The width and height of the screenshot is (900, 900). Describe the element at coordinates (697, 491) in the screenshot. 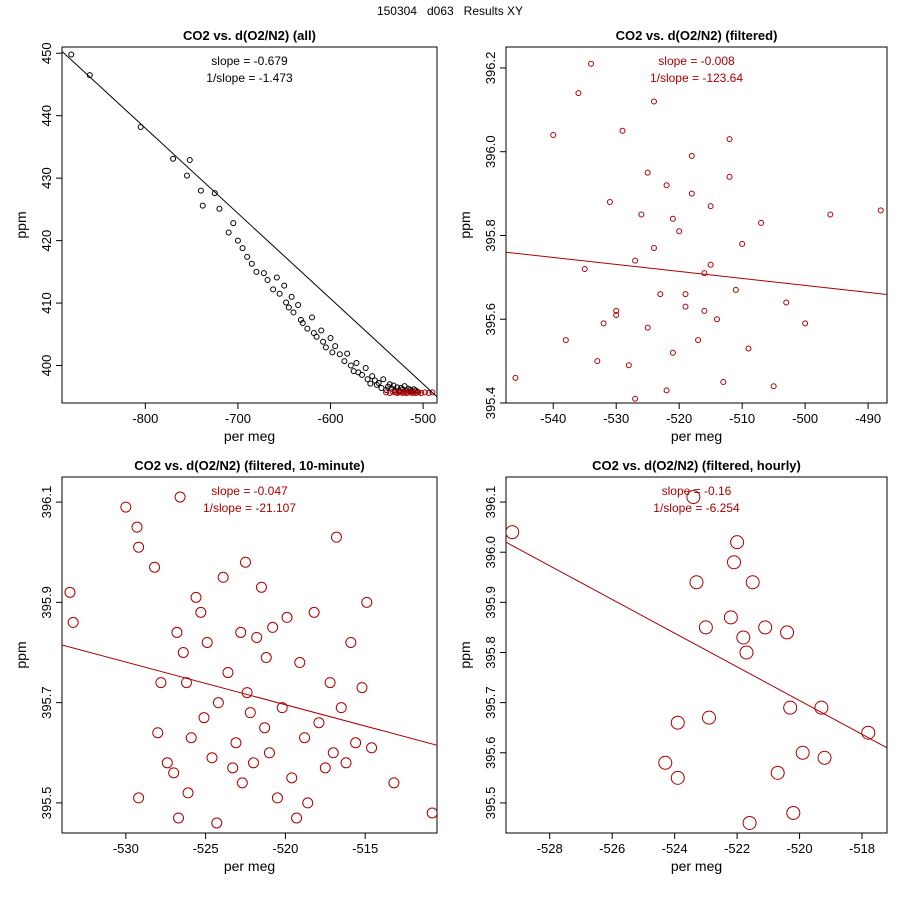

I see `slope-annotation: slope = -0.16` at that location.